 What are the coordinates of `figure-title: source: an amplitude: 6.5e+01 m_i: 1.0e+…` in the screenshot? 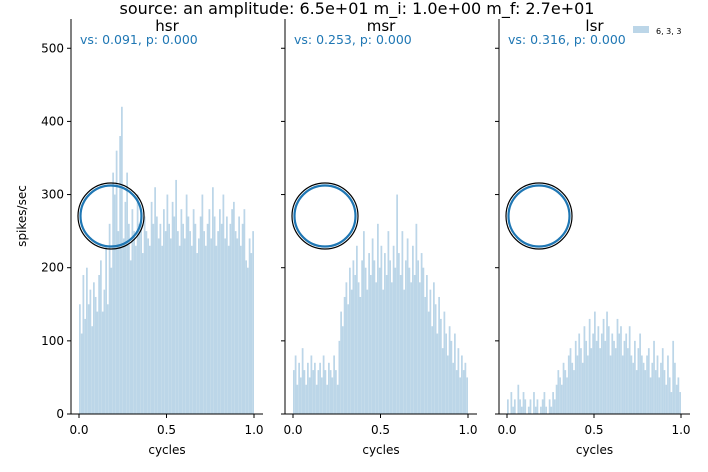 It's located at (357, 9).